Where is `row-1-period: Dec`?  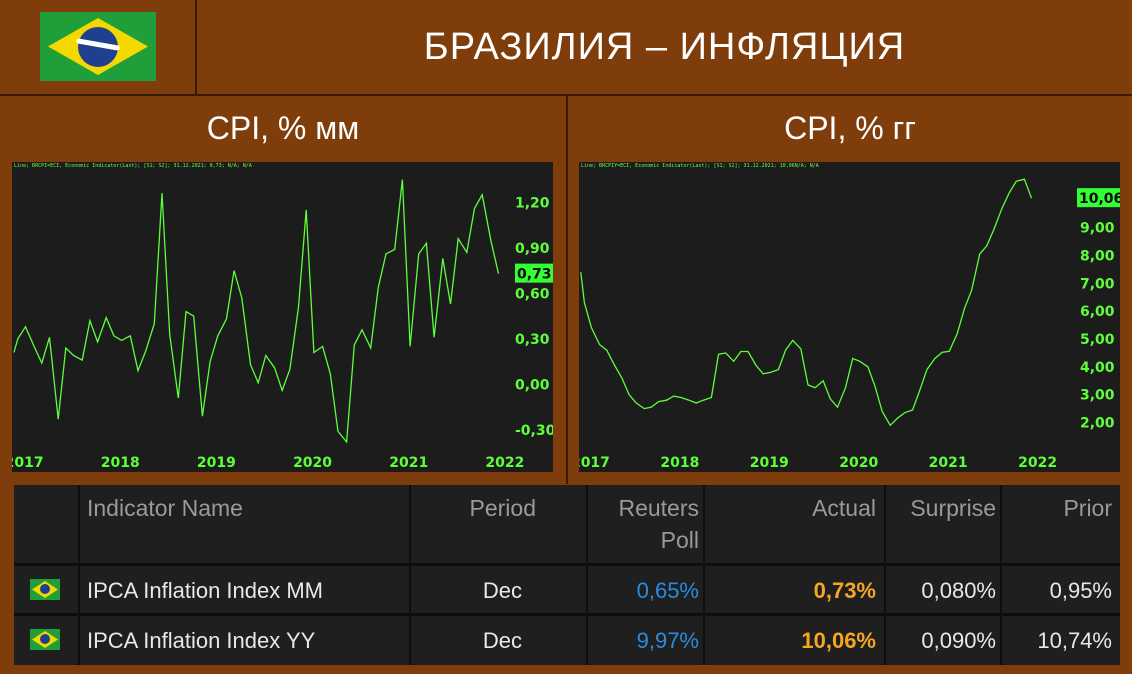
row-1-period: Dec is located at coordinates (502, 590).